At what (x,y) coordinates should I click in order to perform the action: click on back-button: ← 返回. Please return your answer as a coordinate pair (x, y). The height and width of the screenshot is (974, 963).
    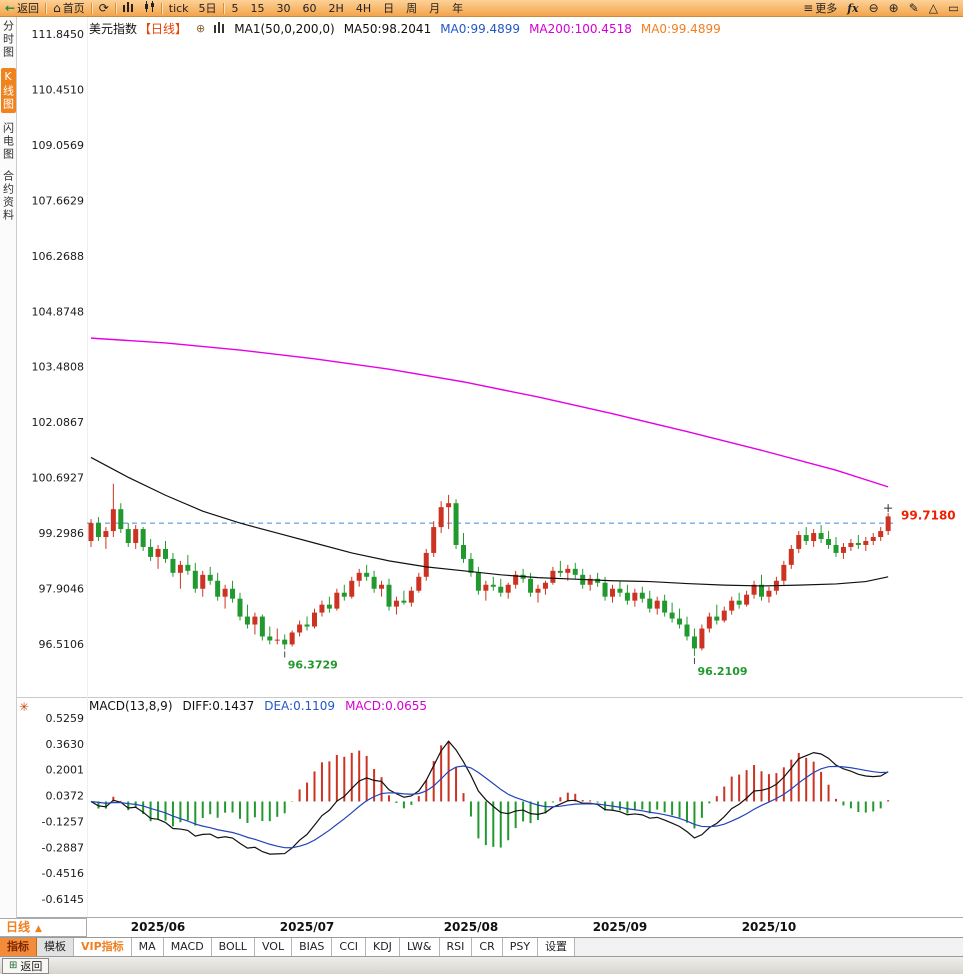
    Looking at the image, I should click on (22, 8).